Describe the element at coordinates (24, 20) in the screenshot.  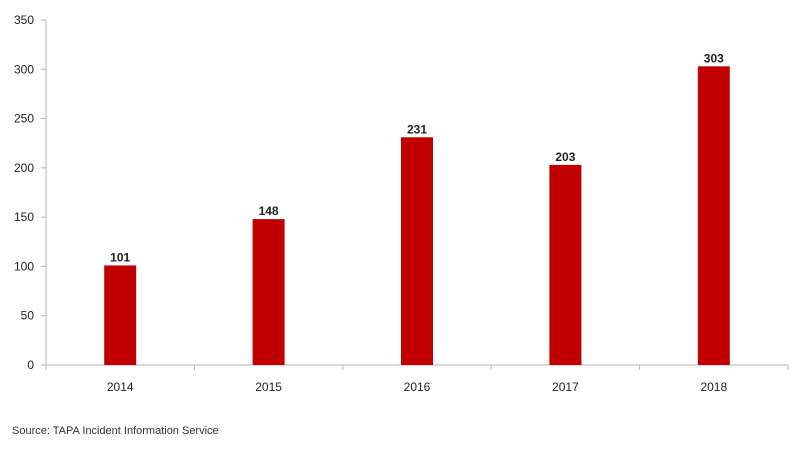
I see `y-tick-label: 350` at that location.